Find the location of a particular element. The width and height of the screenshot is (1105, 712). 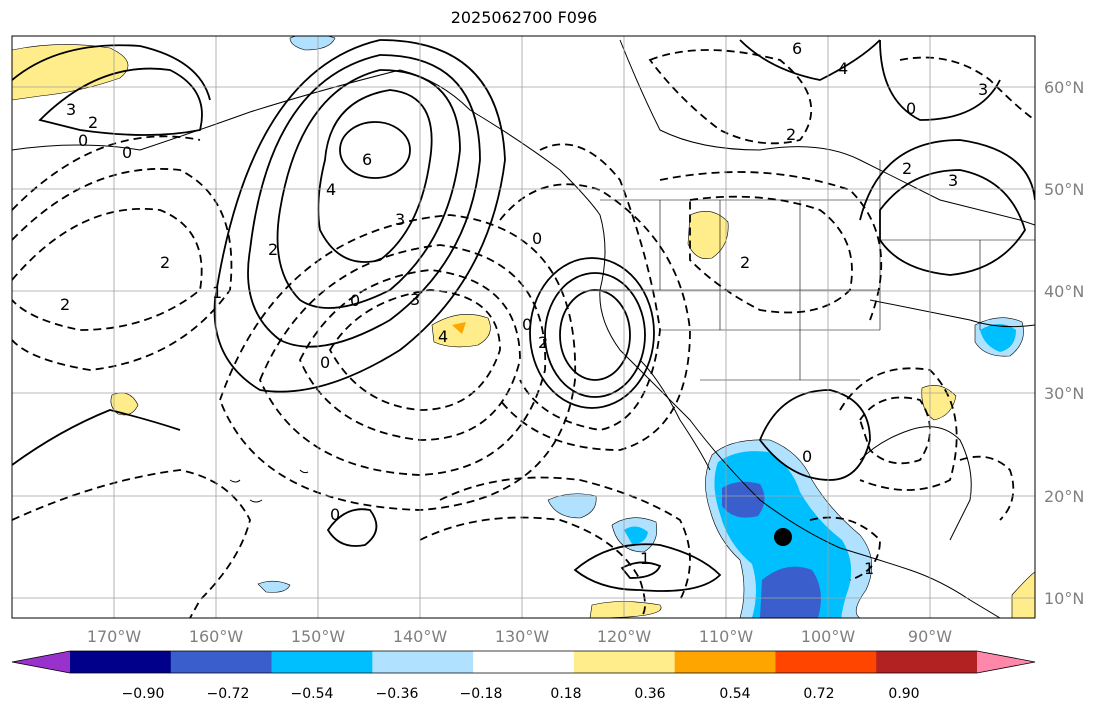

lon-label: 110°W is located at coordinates (726, 636).